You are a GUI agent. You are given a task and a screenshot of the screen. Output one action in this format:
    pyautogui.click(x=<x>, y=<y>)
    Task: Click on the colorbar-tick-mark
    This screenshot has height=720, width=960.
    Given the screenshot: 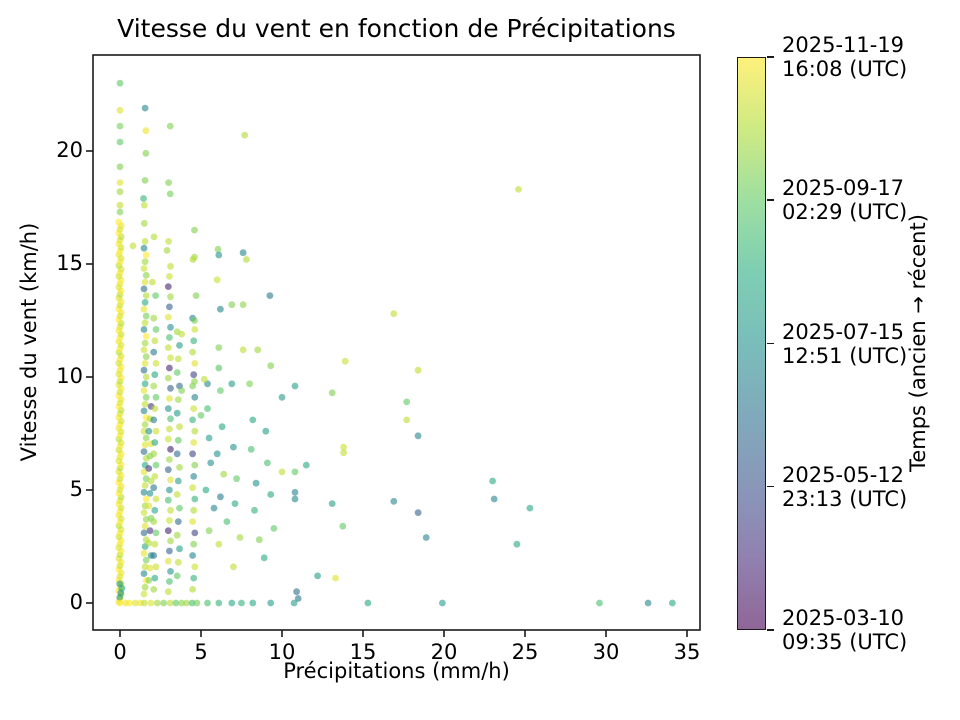 What is the action you would take?
    pyautogui.click(x=770, y=486)
    